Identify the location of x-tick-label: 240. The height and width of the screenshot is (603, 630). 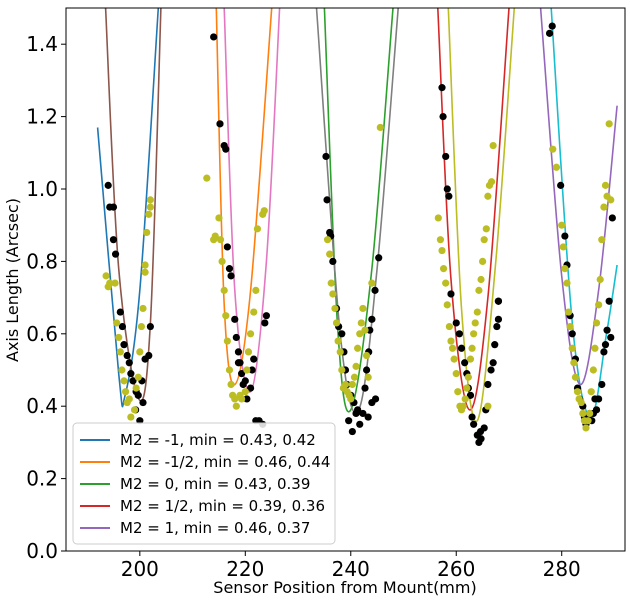
(351, 569).